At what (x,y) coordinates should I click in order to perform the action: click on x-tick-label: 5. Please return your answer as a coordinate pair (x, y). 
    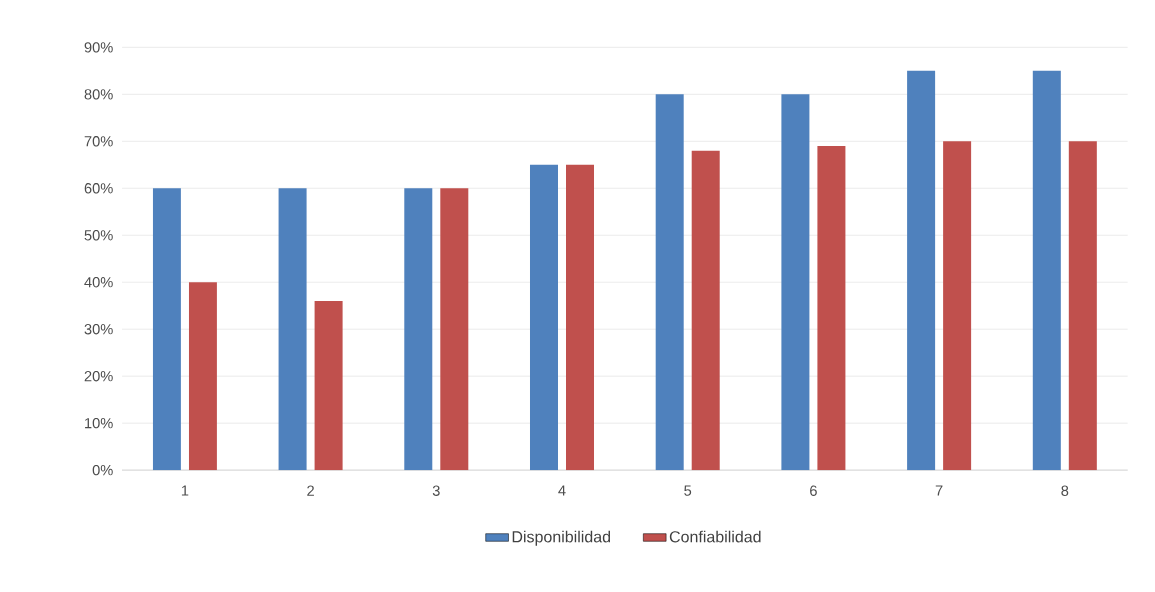
    Looking at the image, I should click on (688, 490).